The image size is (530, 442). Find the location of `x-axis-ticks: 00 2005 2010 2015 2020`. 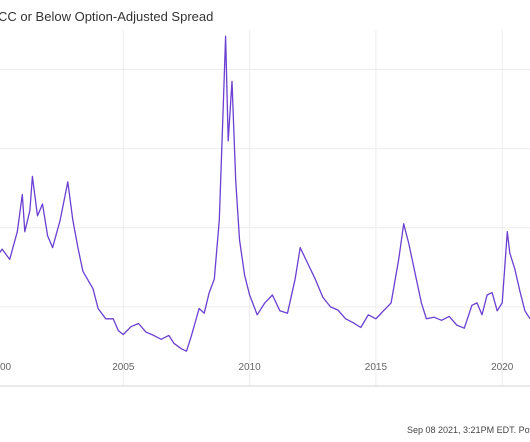

x-axis-ticks: 00 2005 2010 2015 2020 is located at coordinates (257, 367).